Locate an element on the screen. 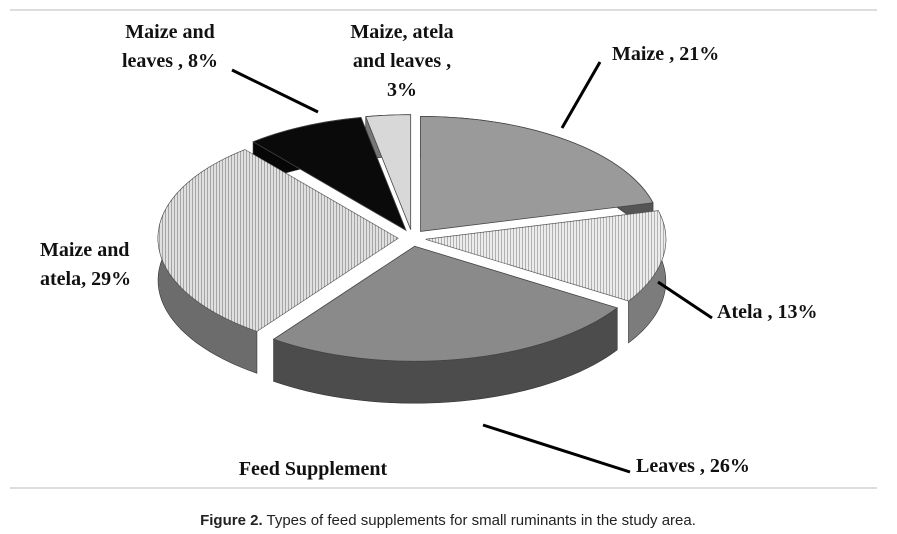 Image resolution: width=897 pixels, height=534 pixels. data-label: Maize, atela is located at coordinates (401, 32).